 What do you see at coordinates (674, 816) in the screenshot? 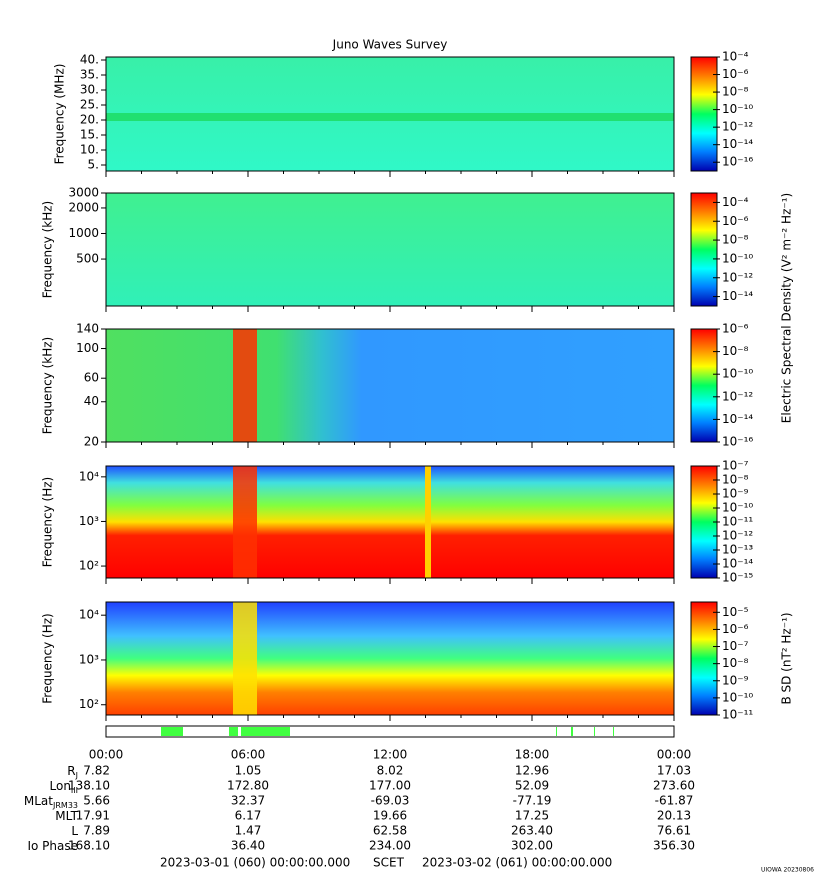
I see `ephemeris-value: 20.13` at bounding box center [674, 816].